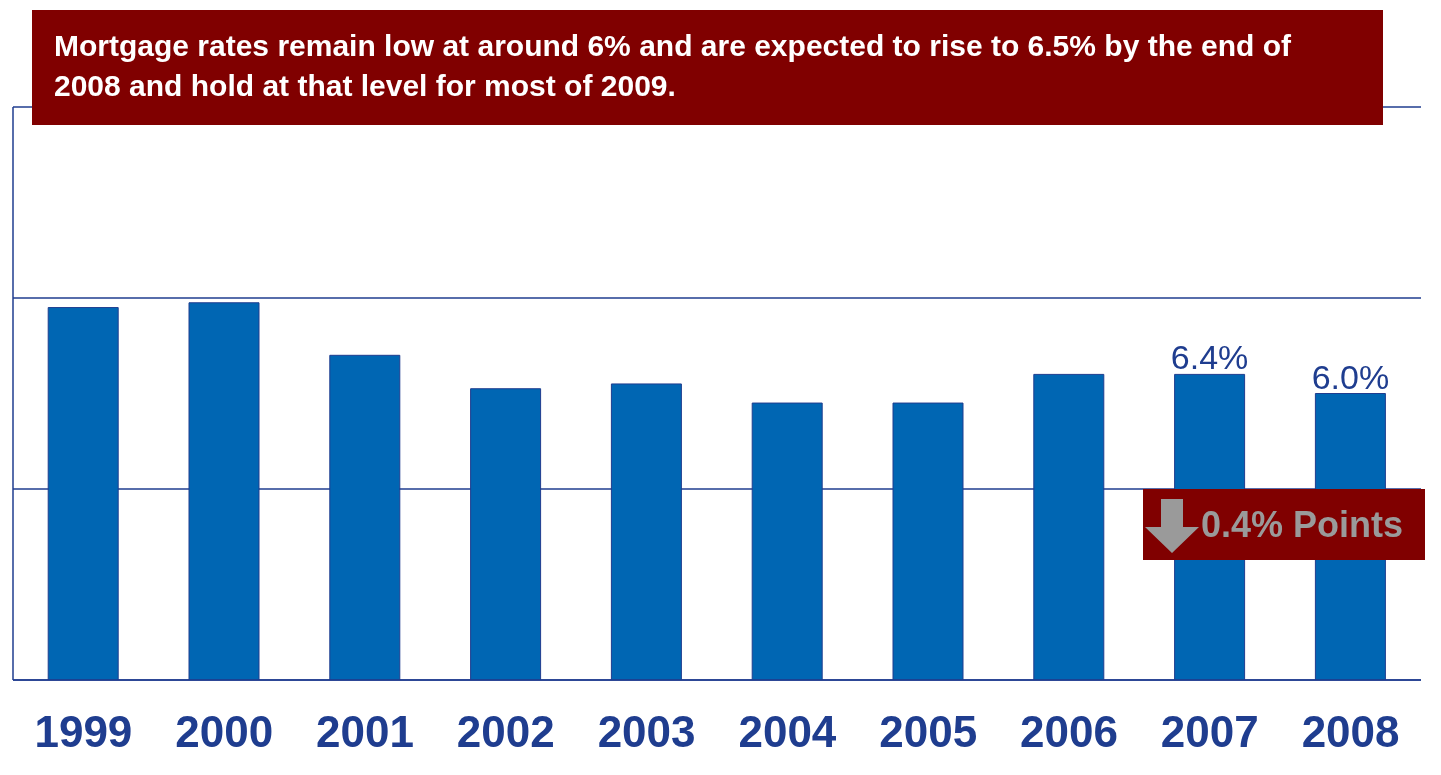  Describe the element at coordinates (1209, 357) in the screenshot. I see `data-label: 6.4%` at that location.